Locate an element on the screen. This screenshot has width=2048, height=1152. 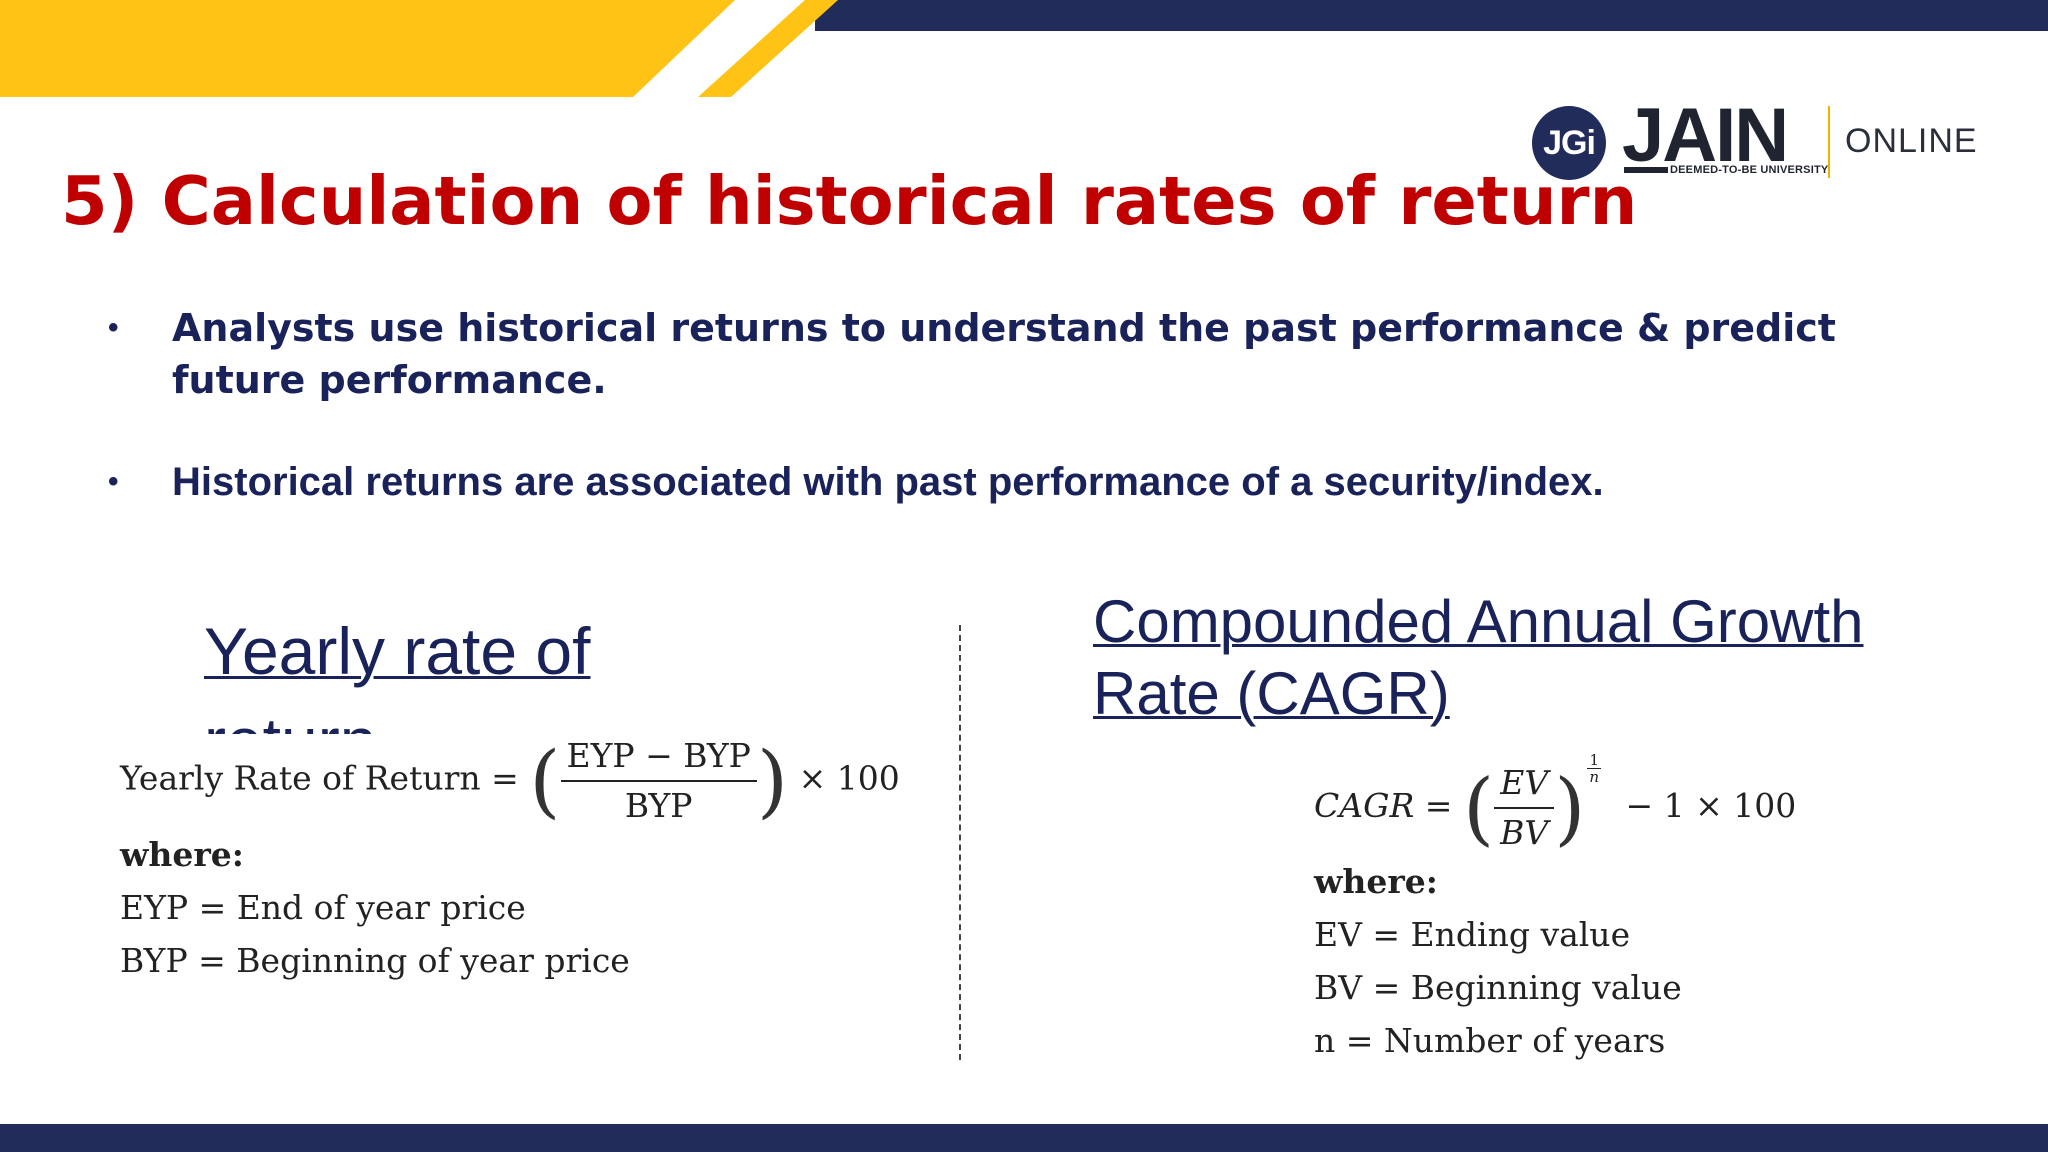
header-navy-band is located at coordinates (1431, 15).